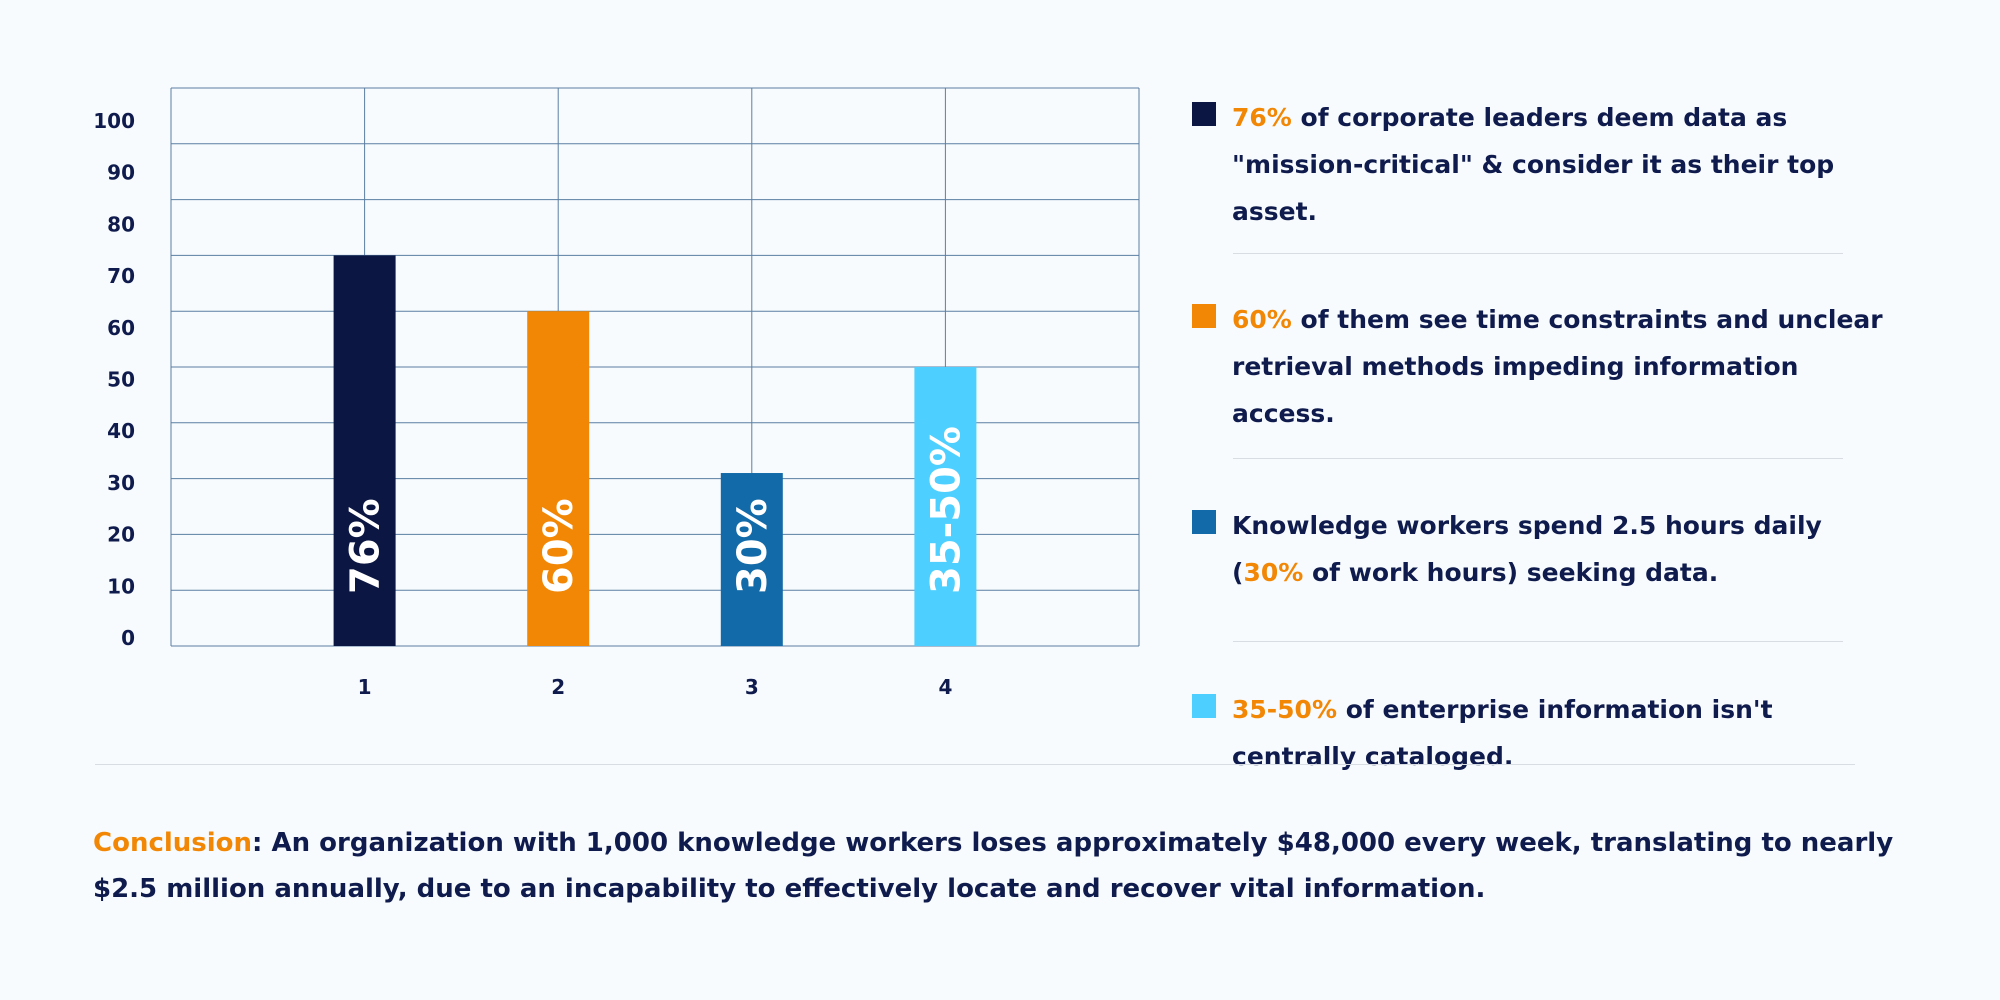  What do you see at coordinates (945, 687) in the screenshot?
I see `x-tick-label: 4` at bounding box center [945, 687].